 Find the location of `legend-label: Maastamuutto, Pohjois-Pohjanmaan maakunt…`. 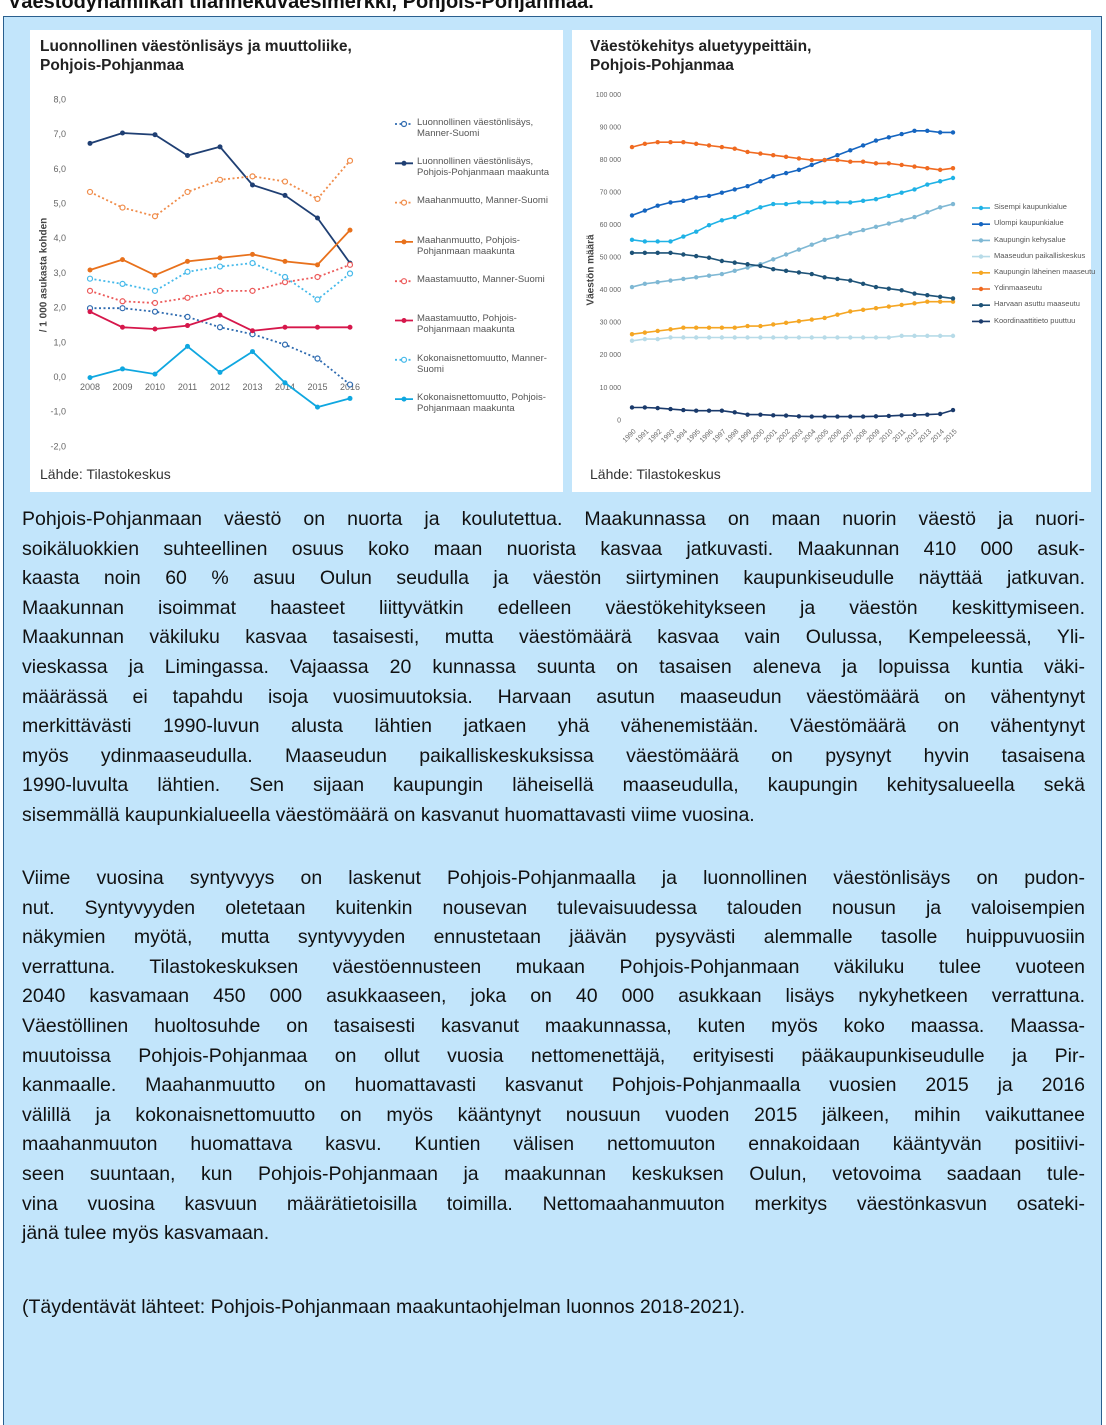

legend-label: Maastamuutto, Pohjois-Pohjanmaan maakunt… is located at coordinates (467, 324).